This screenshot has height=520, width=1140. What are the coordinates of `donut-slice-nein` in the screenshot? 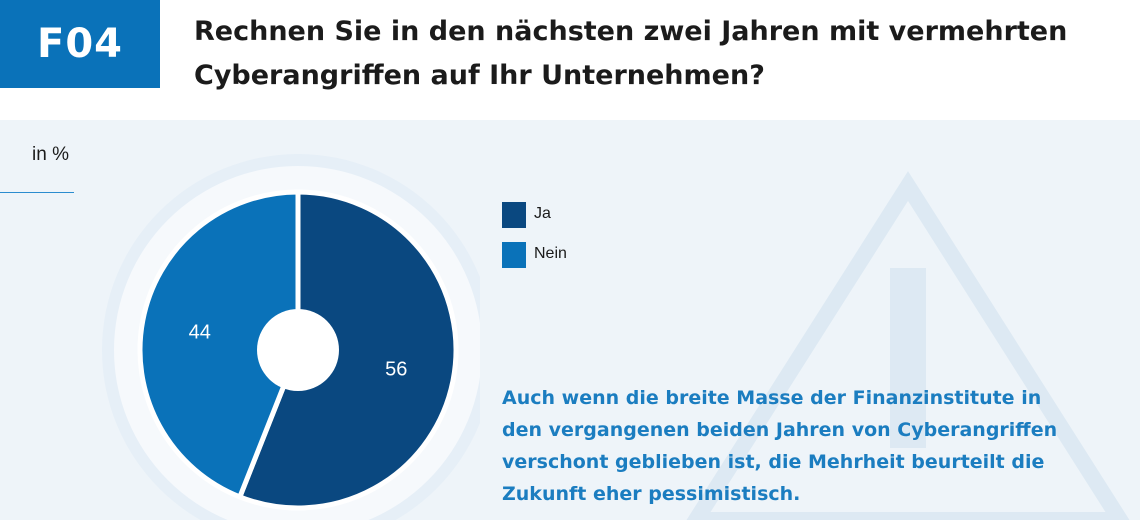 It's located at (219, 345).